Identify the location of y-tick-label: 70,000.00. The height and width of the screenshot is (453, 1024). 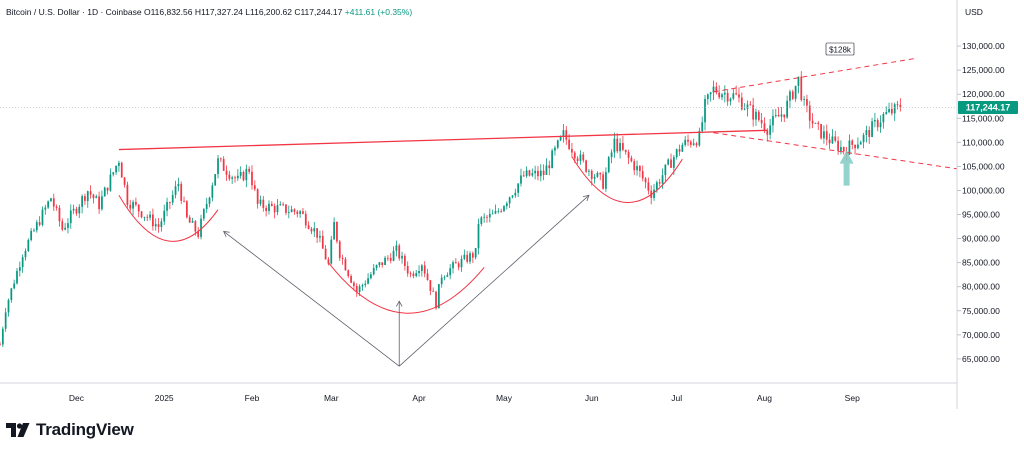
(981, 335).